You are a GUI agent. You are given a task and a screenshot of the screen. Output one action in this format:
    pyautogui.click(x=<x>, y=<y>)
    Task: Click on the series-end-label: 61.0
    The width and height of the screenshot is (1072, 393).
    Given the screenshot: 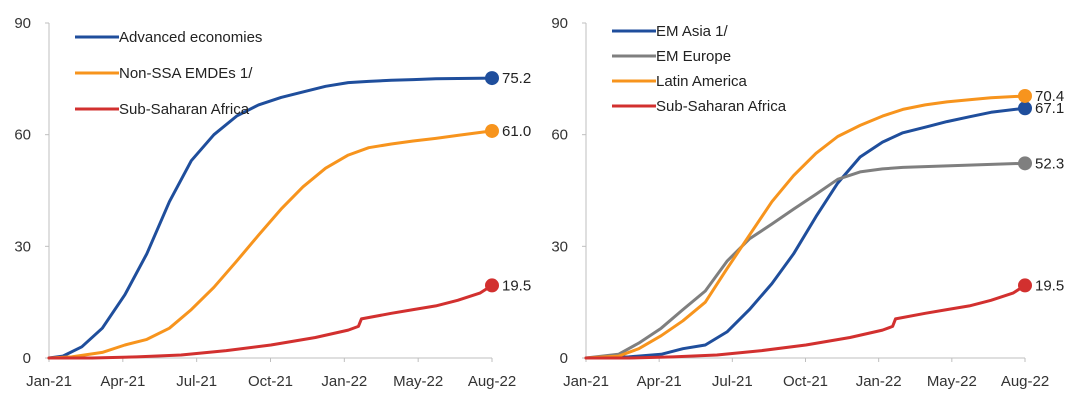 What is the action you would take?
    pyautogui.click(x=516, y=131)
    